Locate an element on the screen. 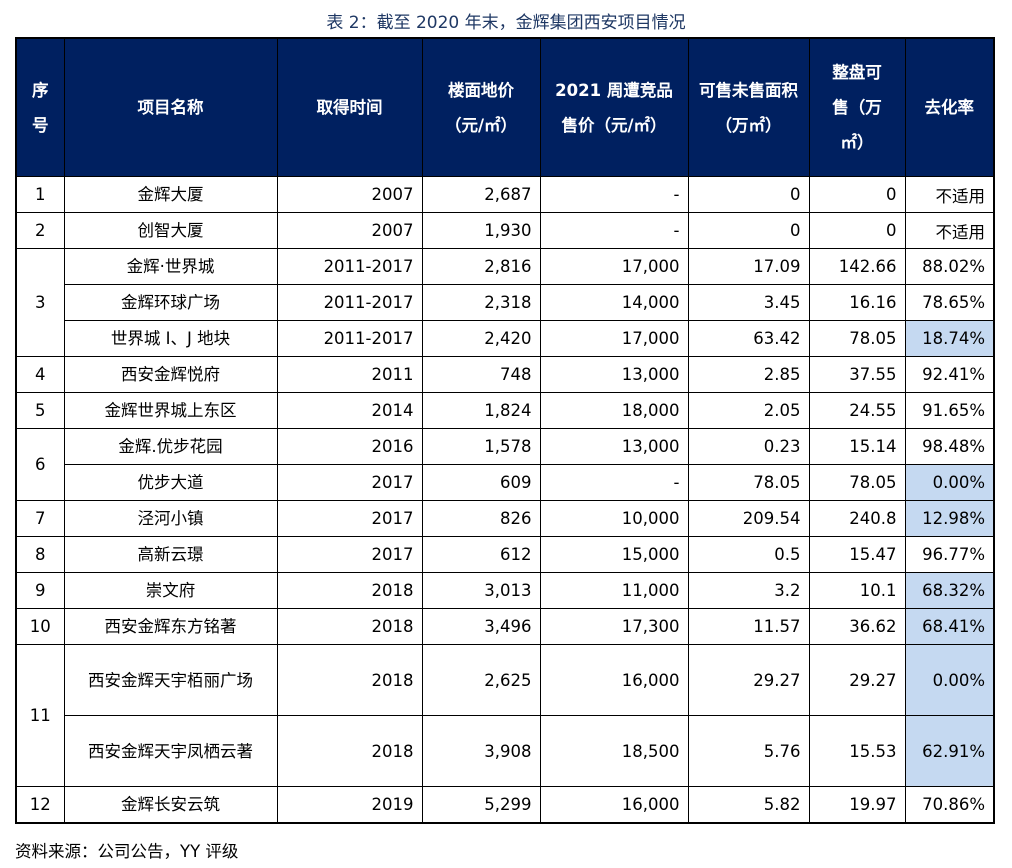  table-row: 6 金辉.优步花园 2016 1,578 13,000 0.23 15.14 98.48% is located at coordinates (505, 464).